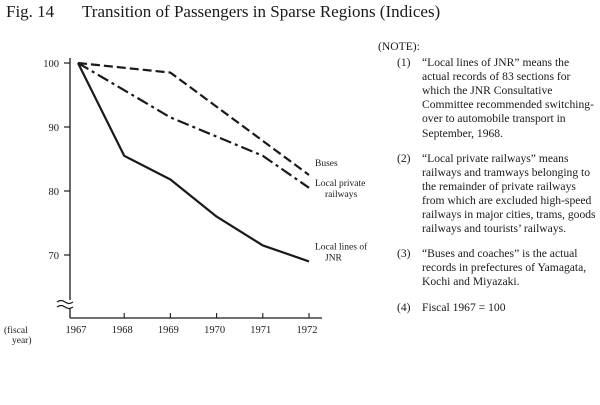 The width and height of the screenshot is (600, 405). Describe the element at coordinates (307, 330) in the screenshot. I see `x-tick-label: 1972` at that location.